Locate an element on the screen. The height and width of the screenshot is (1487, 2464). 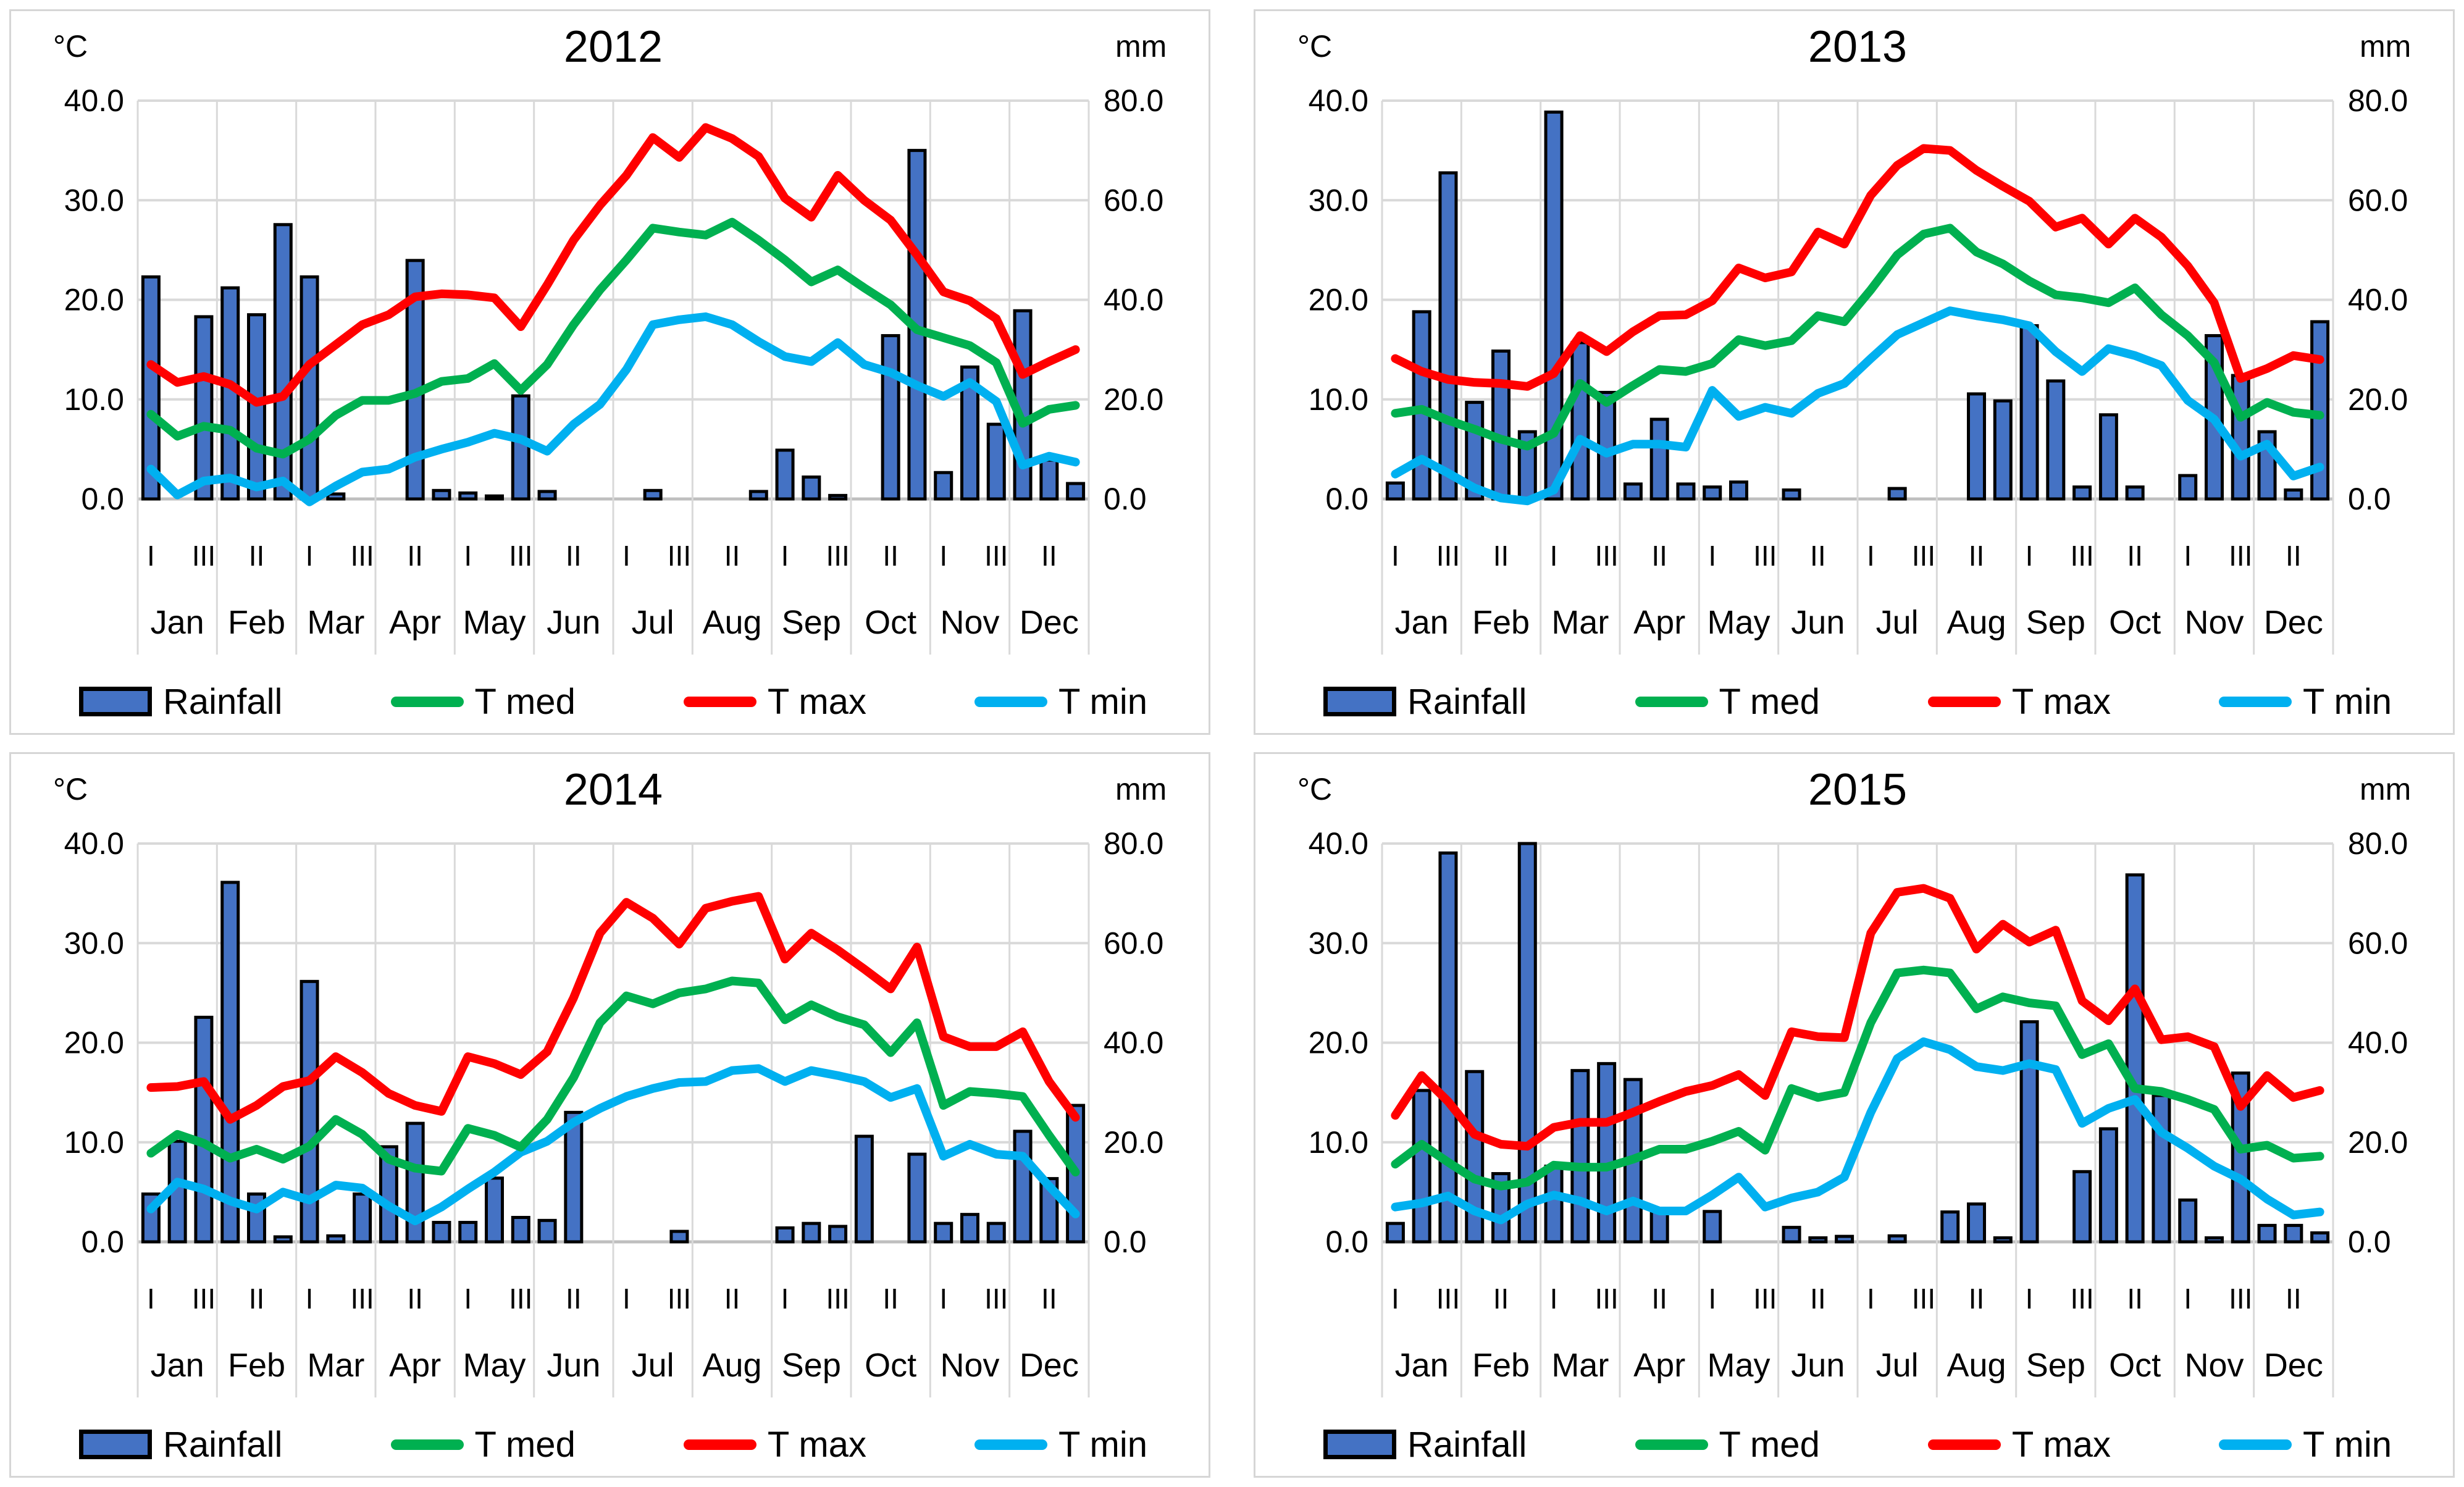
right-axis-tick: 60.0 is located at coordinates (2378, 200).